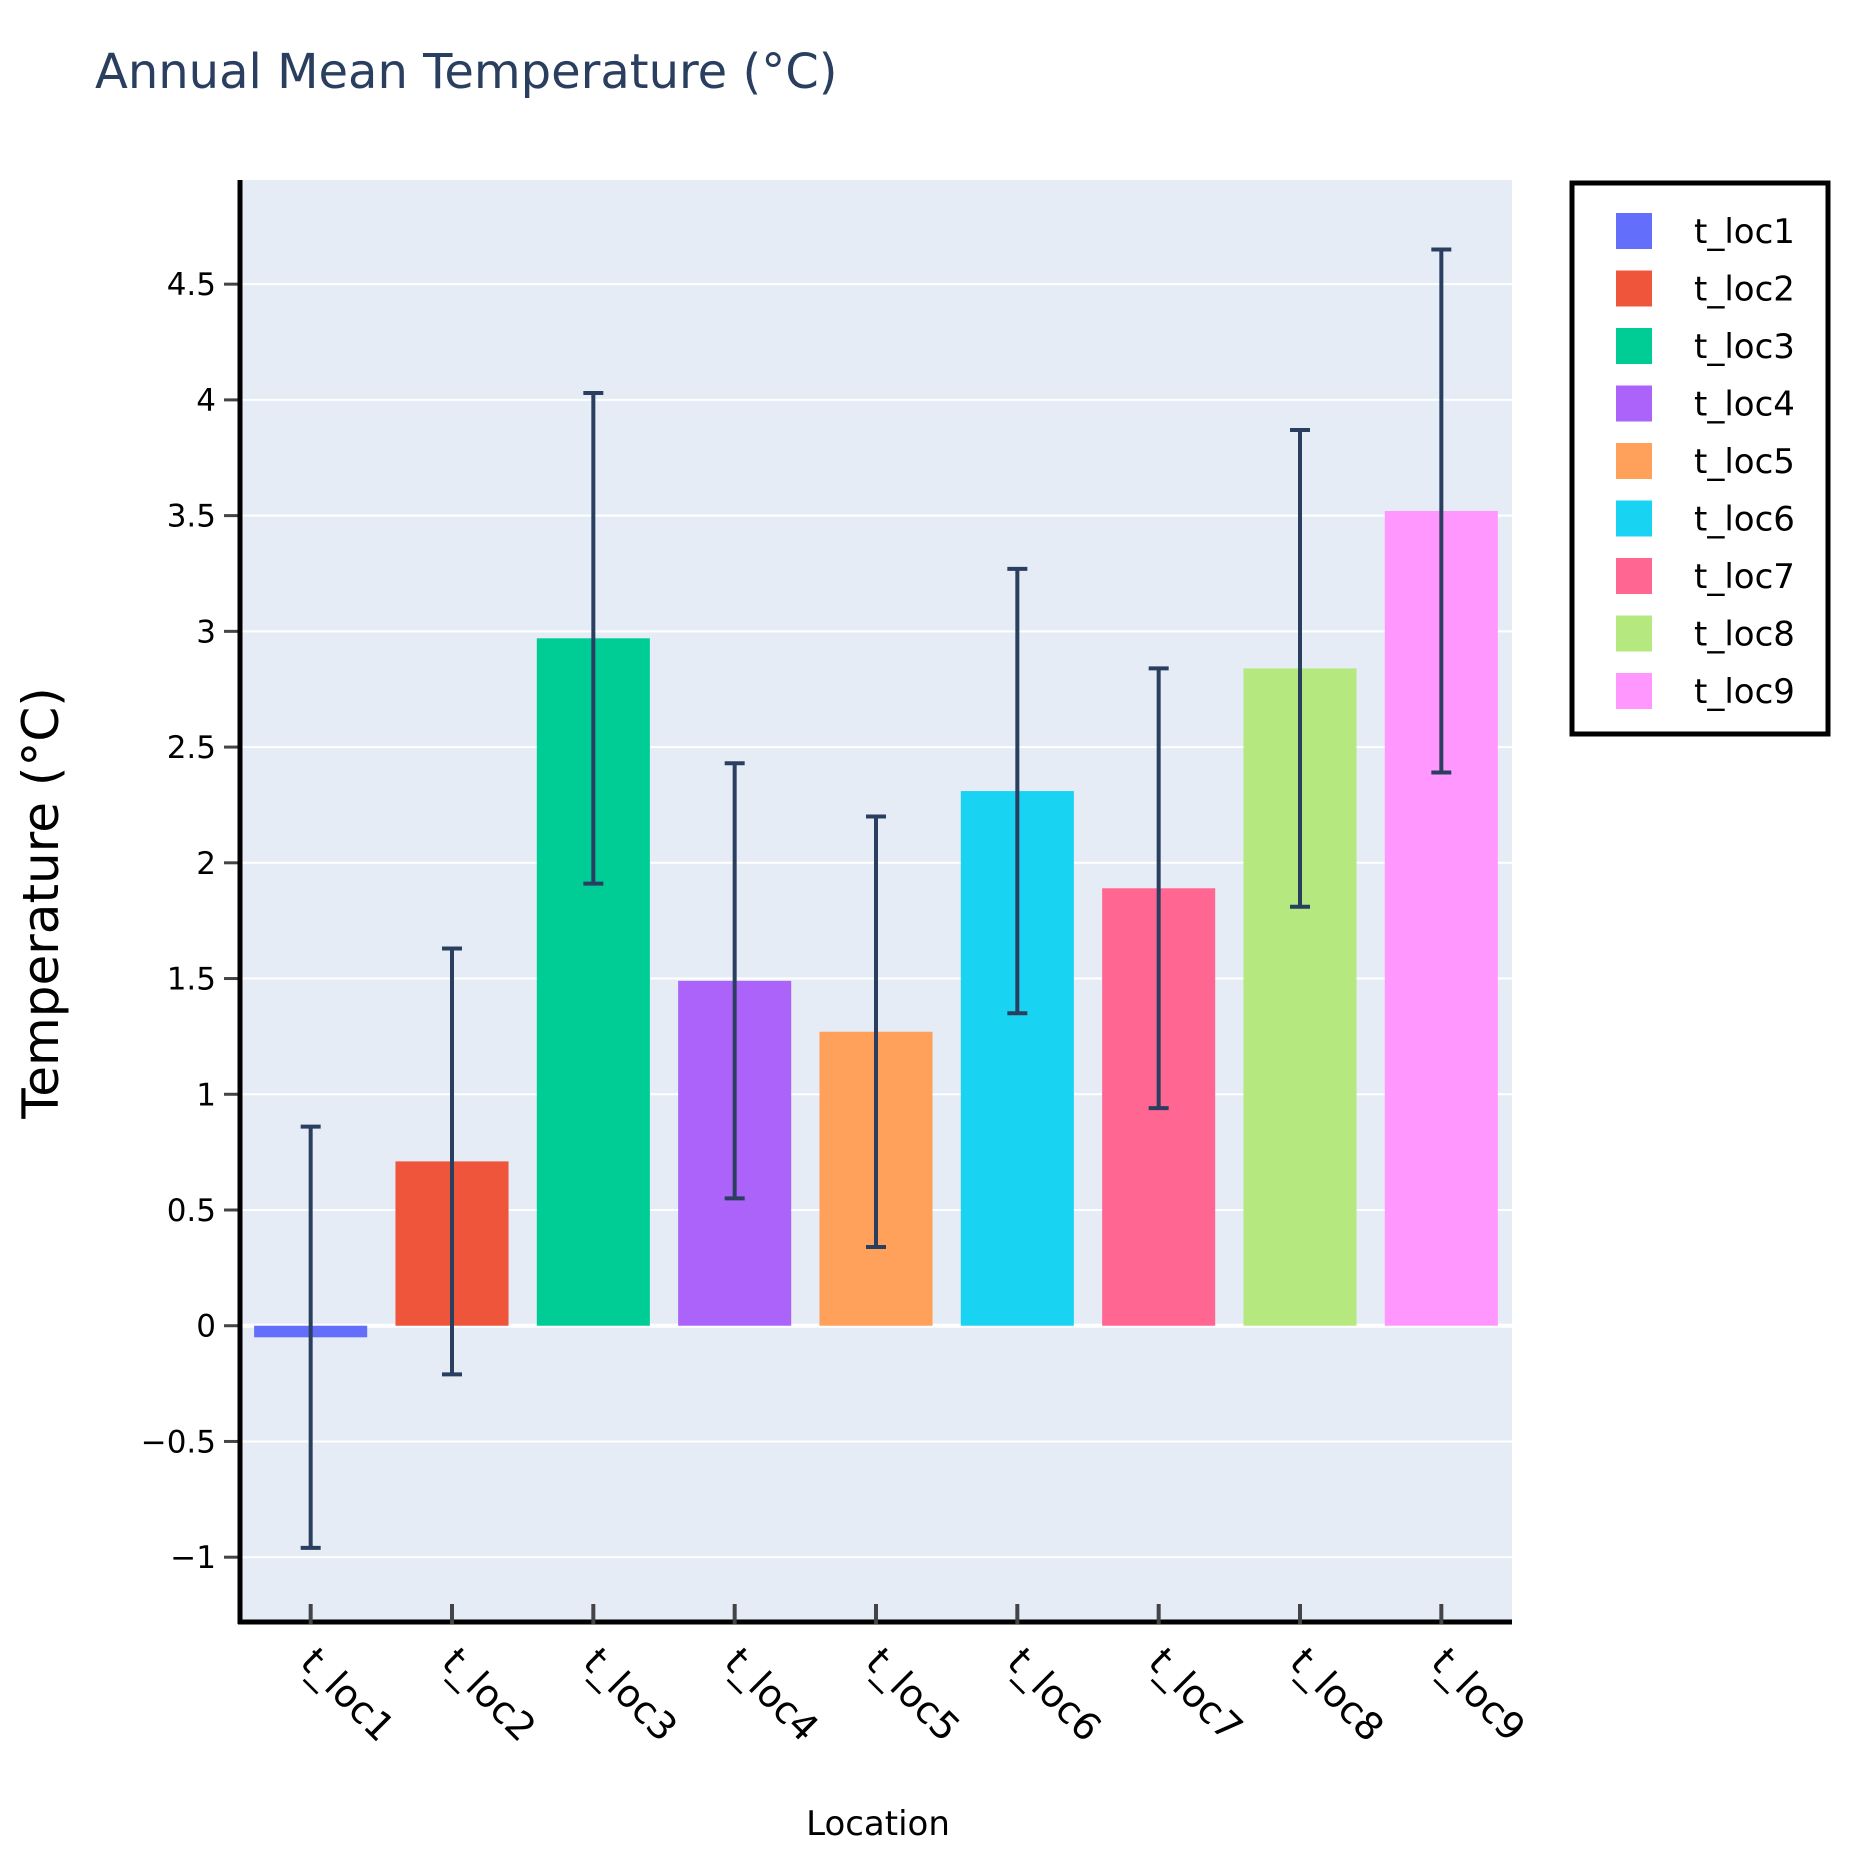 The height and width of the screenshot is (1865, 1860). What do you see at coordinates (466, 72) in the screenshot?
I see `chart-title: Annual Mean Temperature (°C)` at bounding box center [466, 72].